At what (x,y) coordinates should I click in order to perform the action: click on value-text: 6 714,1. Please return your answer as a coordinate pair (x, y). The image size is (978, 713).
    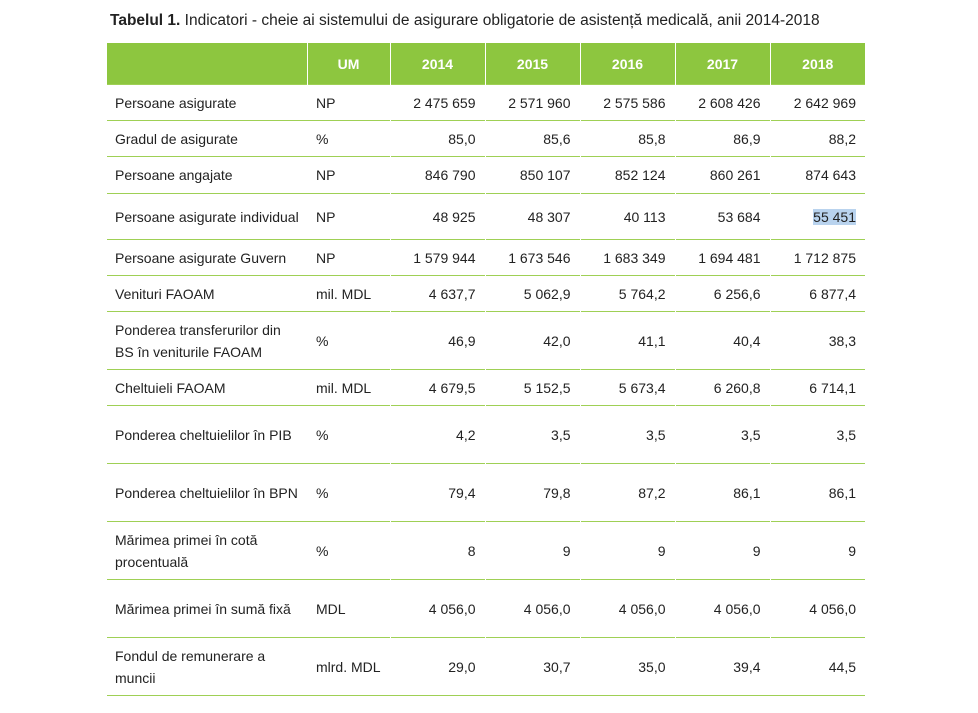
    Looking at the image, I should click on (832, 387).